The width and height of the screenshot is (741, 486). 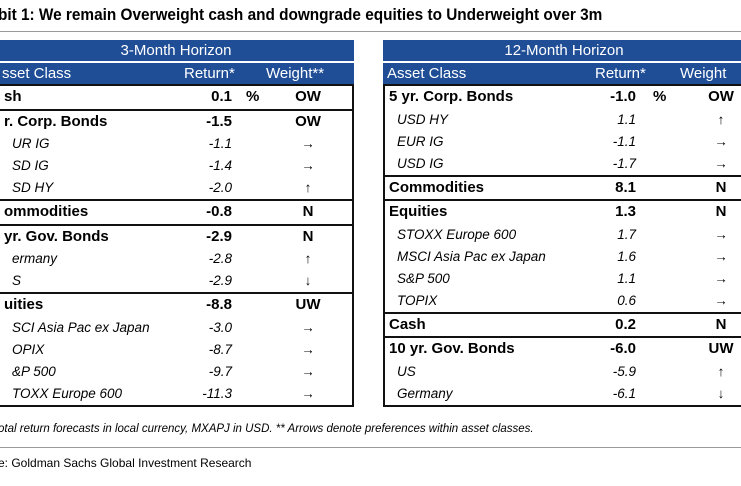 What do you see at coordinates (427, 73) in the screenshot?
I see `col-asset-class: Asset Class` at bounding box center [427, 73].